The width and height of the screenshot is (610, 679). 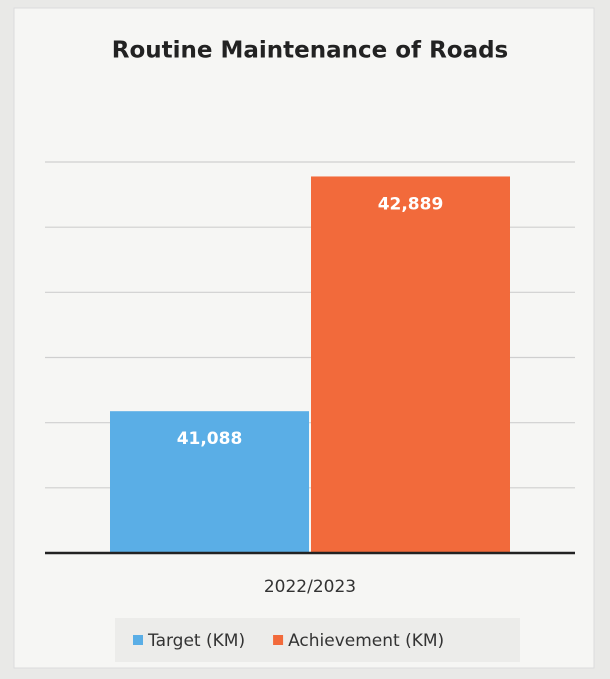 I want to click on legend-label: Achievement (KM), so click(x=366, y=641).